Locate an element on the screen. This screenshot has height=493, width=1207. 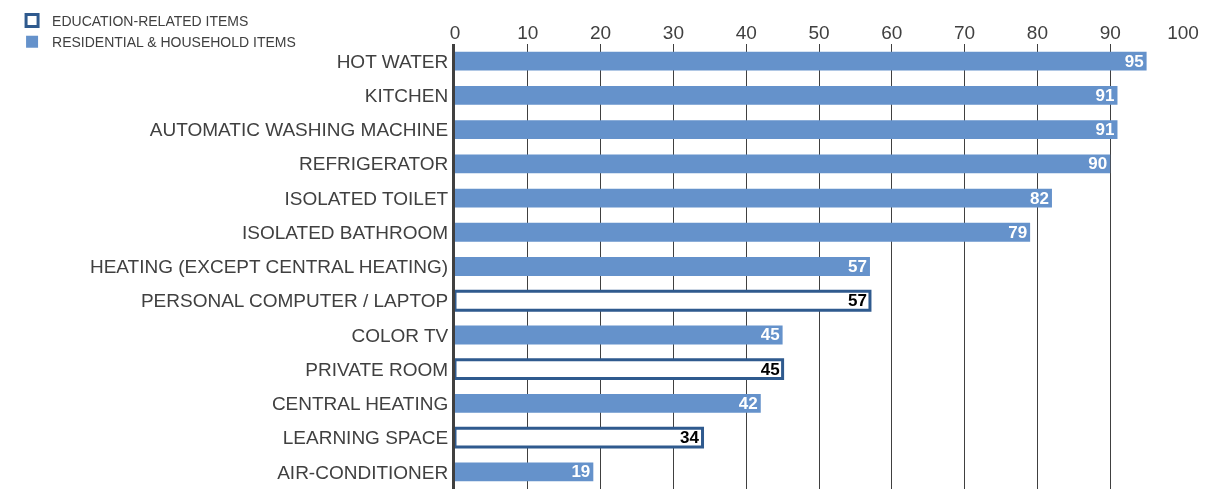
x-tick-label: 70 is located at coordinates (965, 33).